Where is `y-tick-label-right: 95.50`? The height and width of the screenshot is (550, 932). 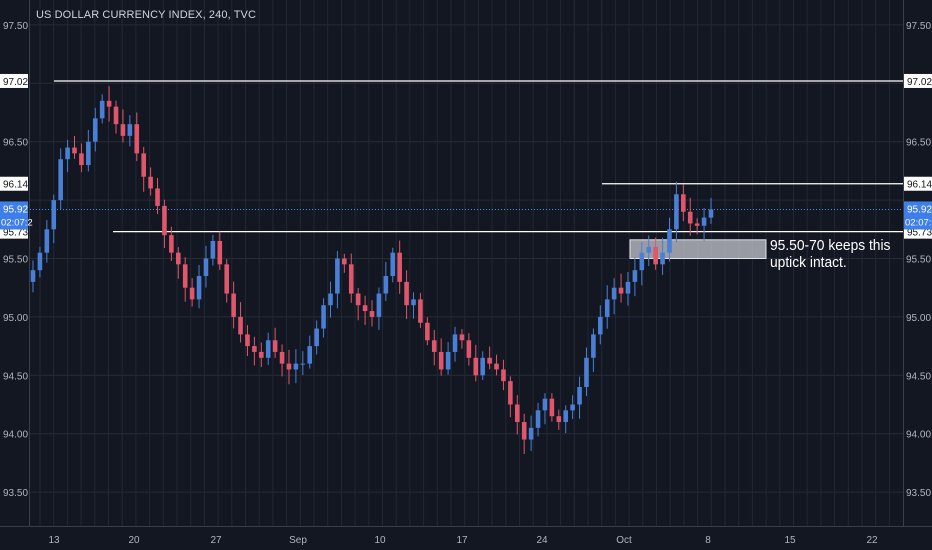
y-tick-label-right: 95.50 is located at coordinates (918, 260).